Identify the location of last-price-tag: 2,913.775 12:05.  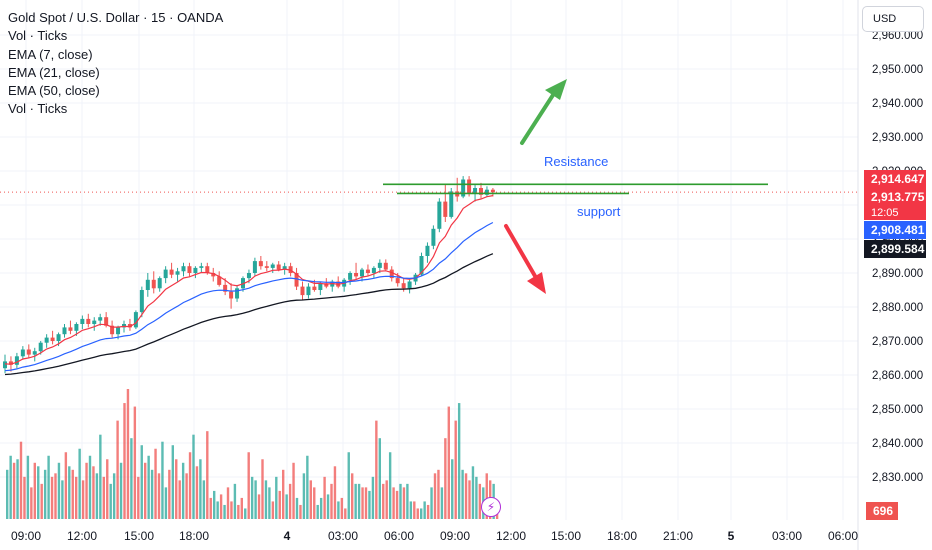
(895, 204).